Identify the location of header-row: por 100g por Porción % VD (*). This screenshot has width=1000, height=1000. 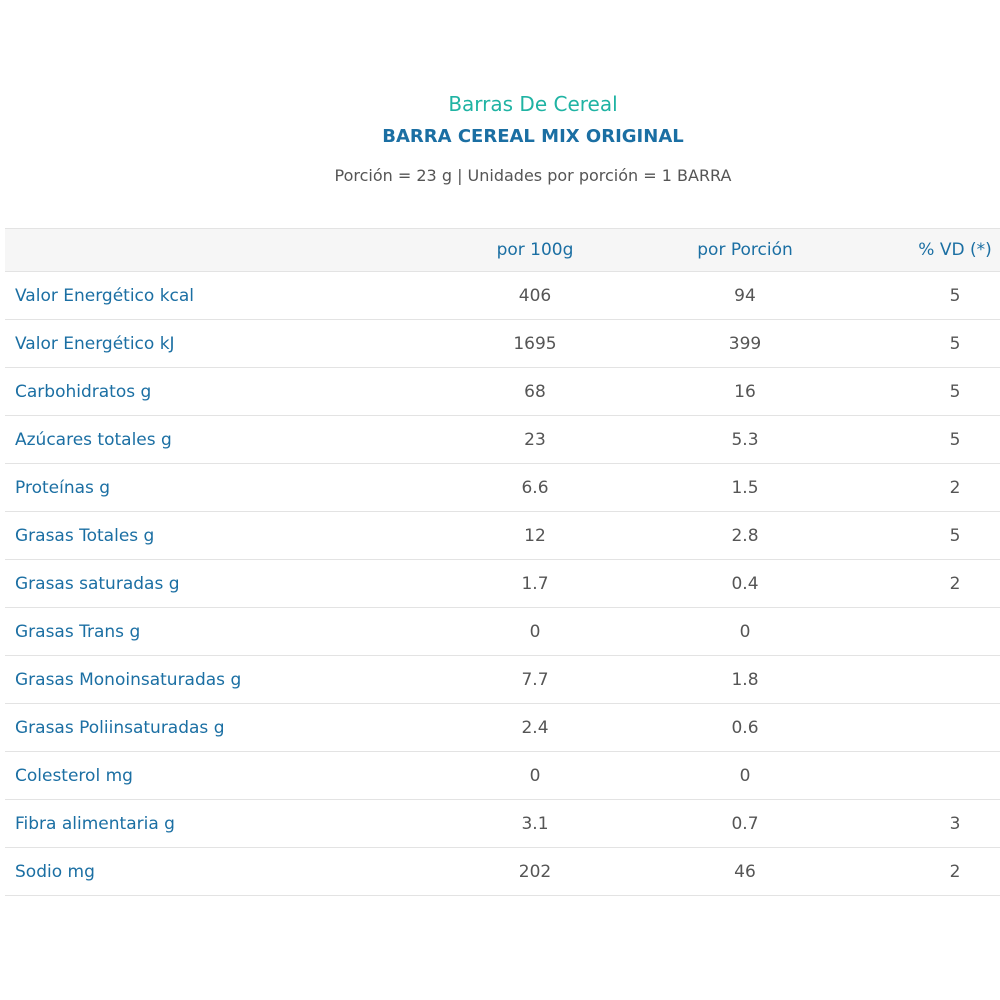
(502, 250).